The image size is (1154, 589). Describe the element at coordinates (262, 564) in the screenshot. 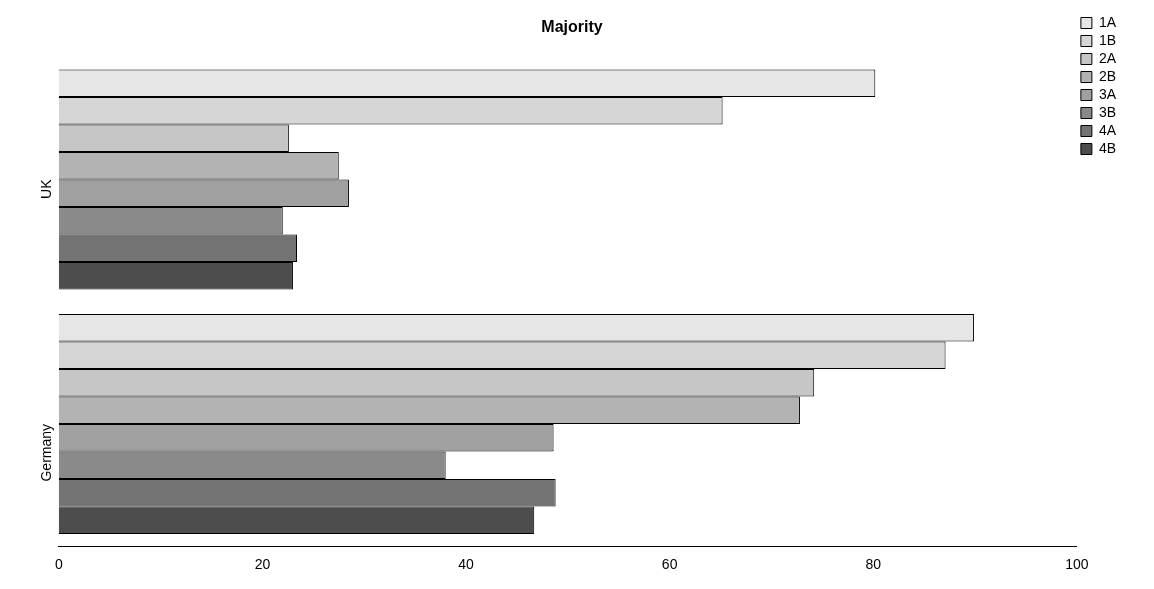

I see `x-tick-label: 20` at that location.